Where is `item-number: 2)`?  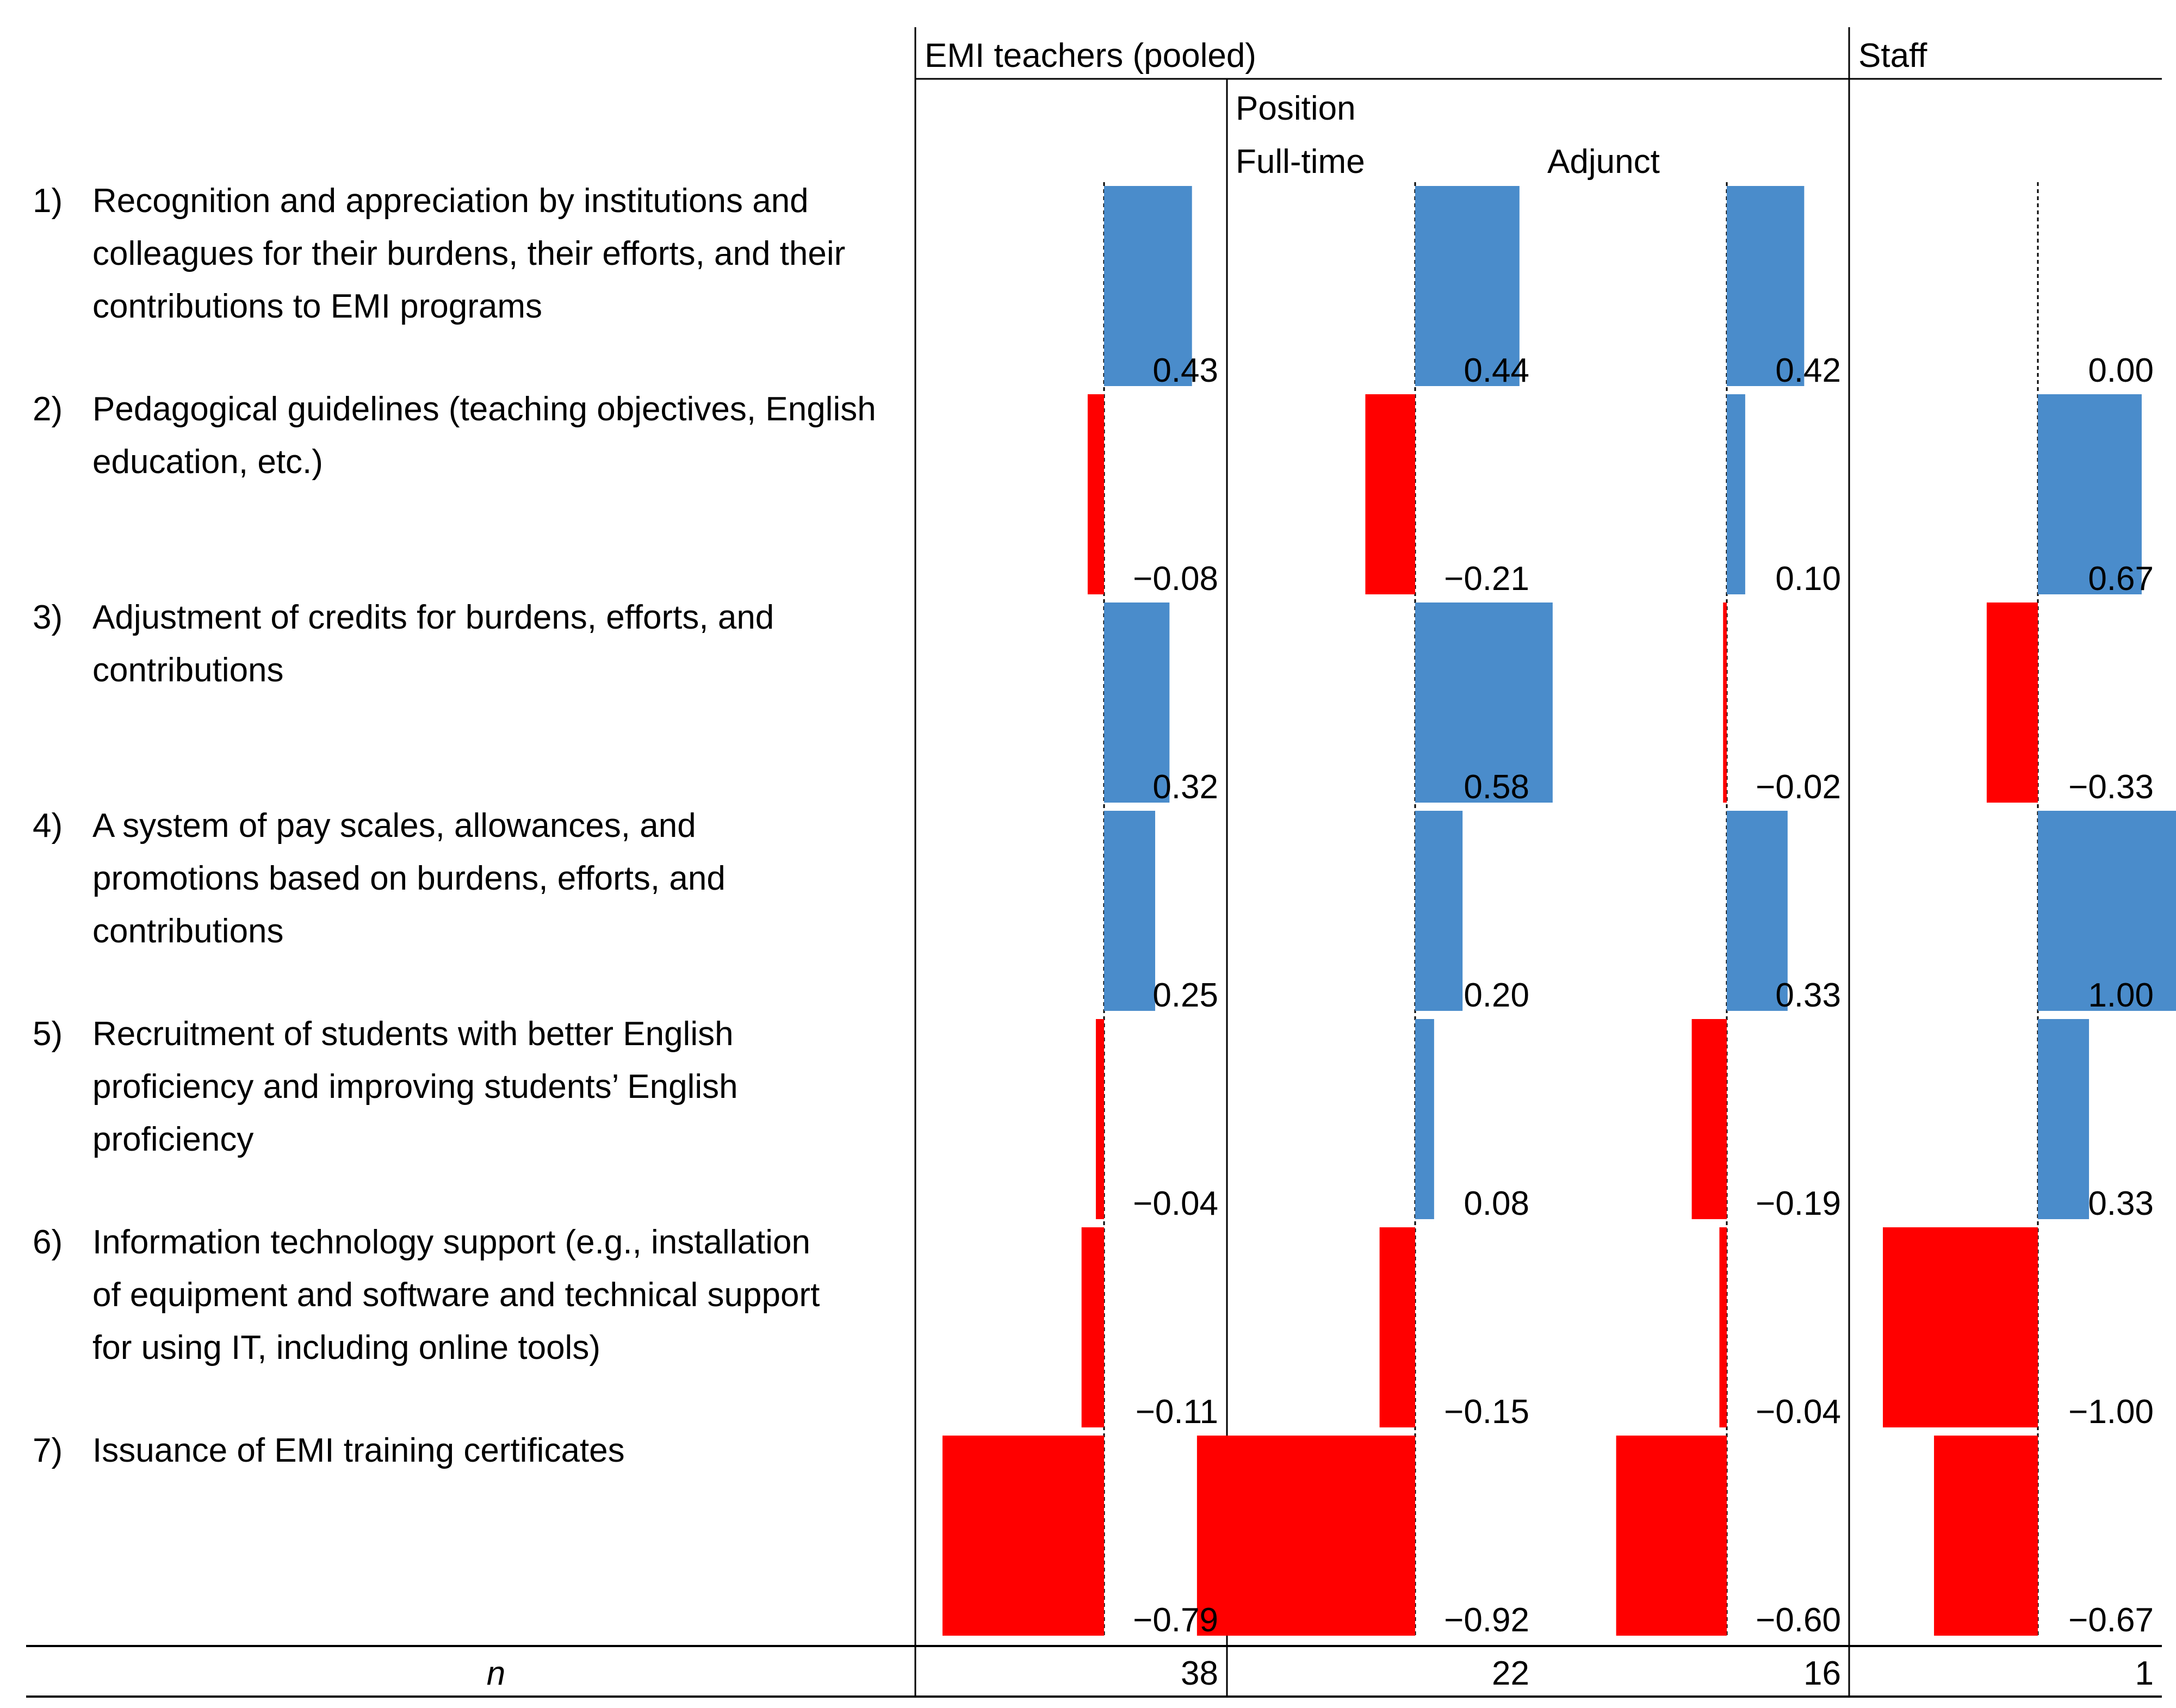 item-number: 2) is located at coordinates (48, 409).